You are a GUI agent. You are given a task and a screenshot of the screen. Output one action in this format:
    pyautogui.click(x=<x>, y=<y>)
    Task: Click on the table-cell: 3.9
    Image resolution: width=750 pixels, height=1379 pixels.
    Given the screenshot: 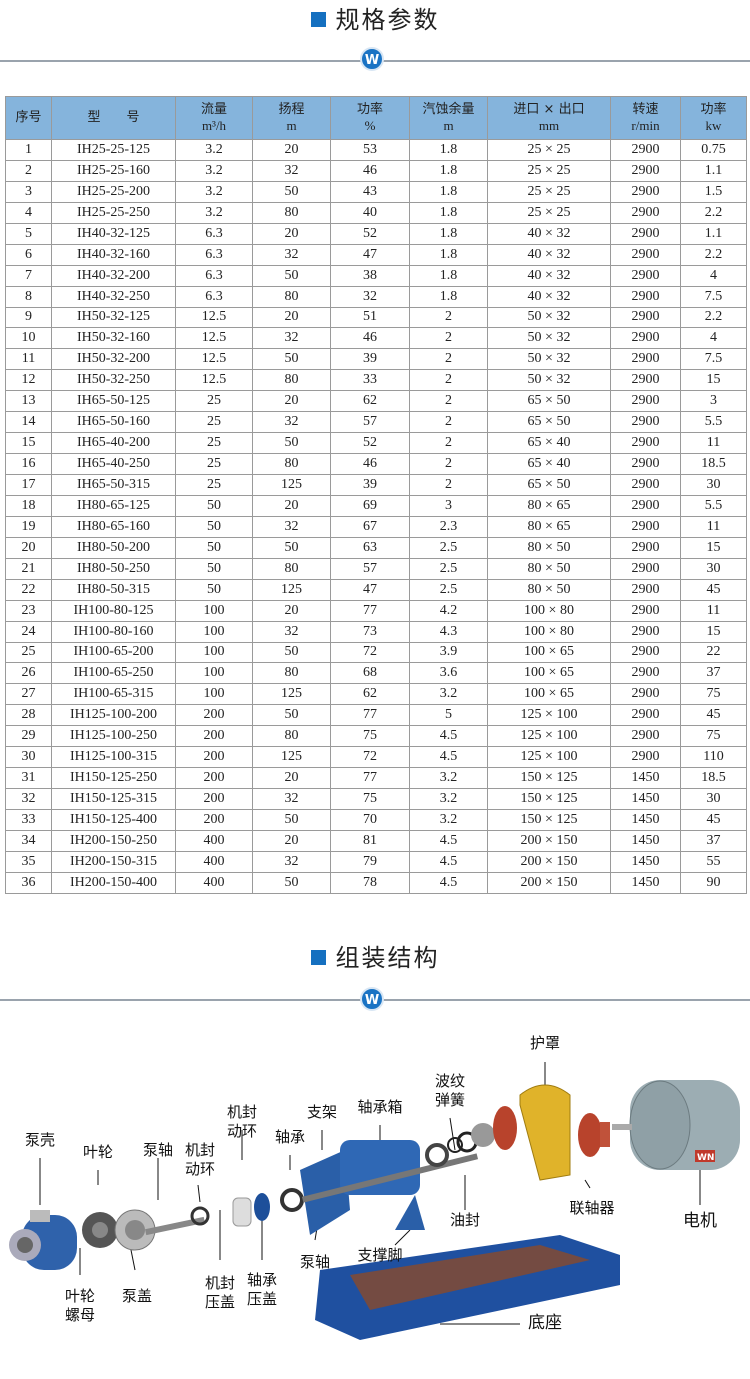 What is the action you would take?
    pyautogui.click(x=448, y=652)
    